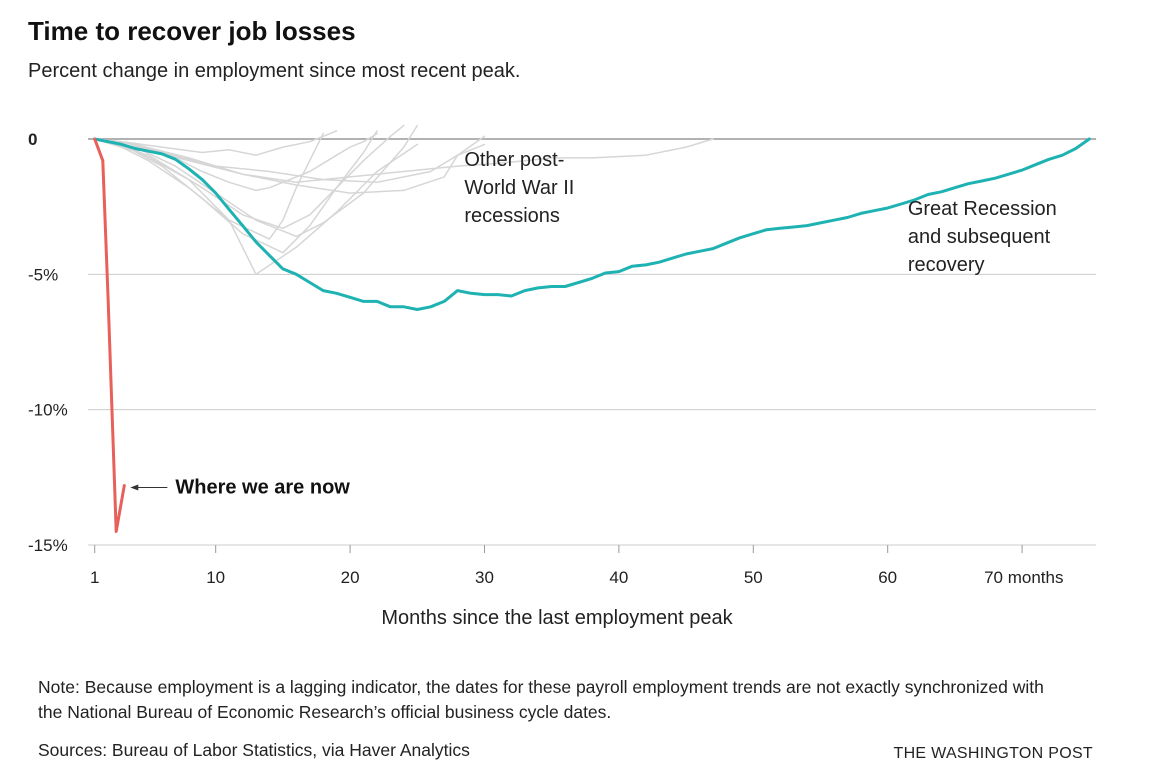 This screenshot has width=1169, height=778. I want to click on y-tick-label: -15%, so click(48, 545).